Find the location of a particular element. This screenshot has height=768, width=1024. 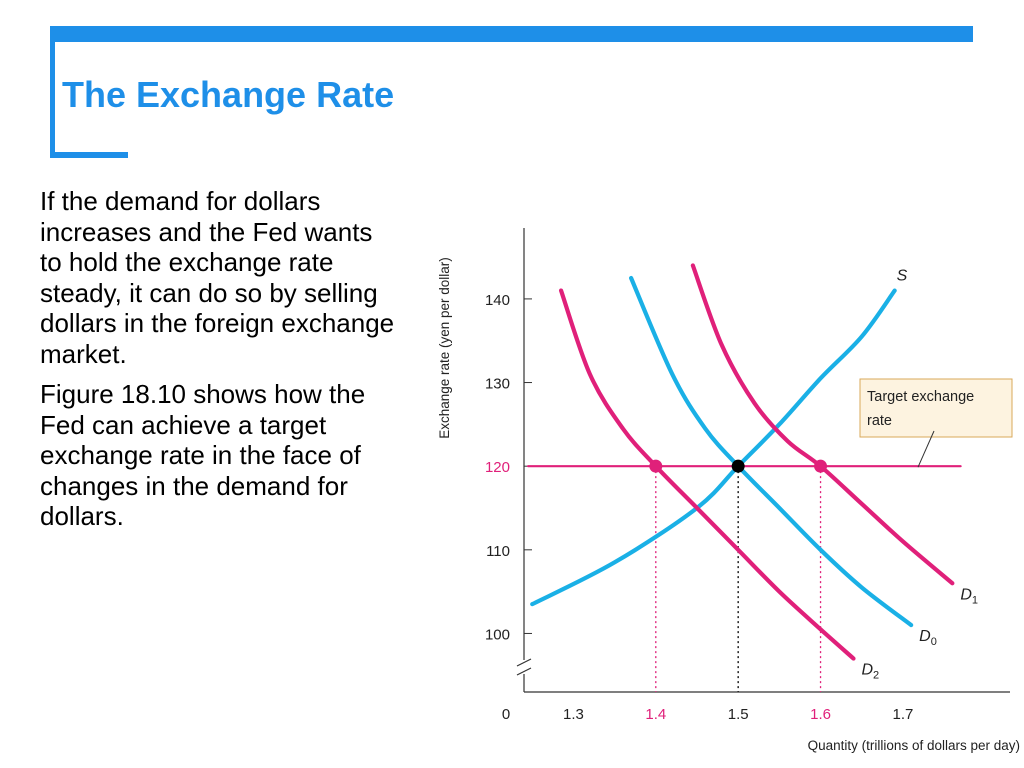

chart-points is located at coordinates (738, 466).